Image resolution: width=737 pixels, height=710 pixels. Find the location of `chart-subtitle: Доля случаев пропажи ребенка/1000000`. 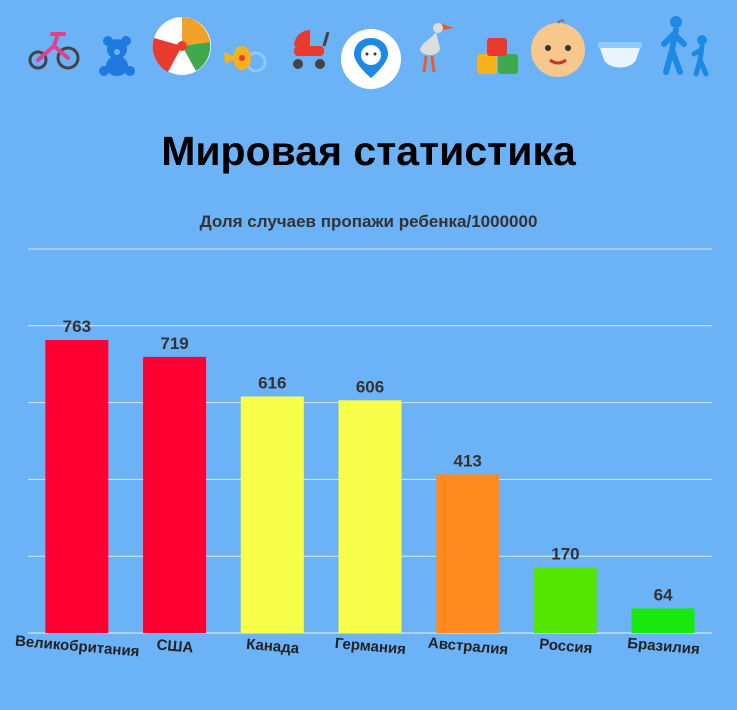

chart-subtitle: Доля случаев пропажи ребенка/1000000 is located at coordinates (368, 221).